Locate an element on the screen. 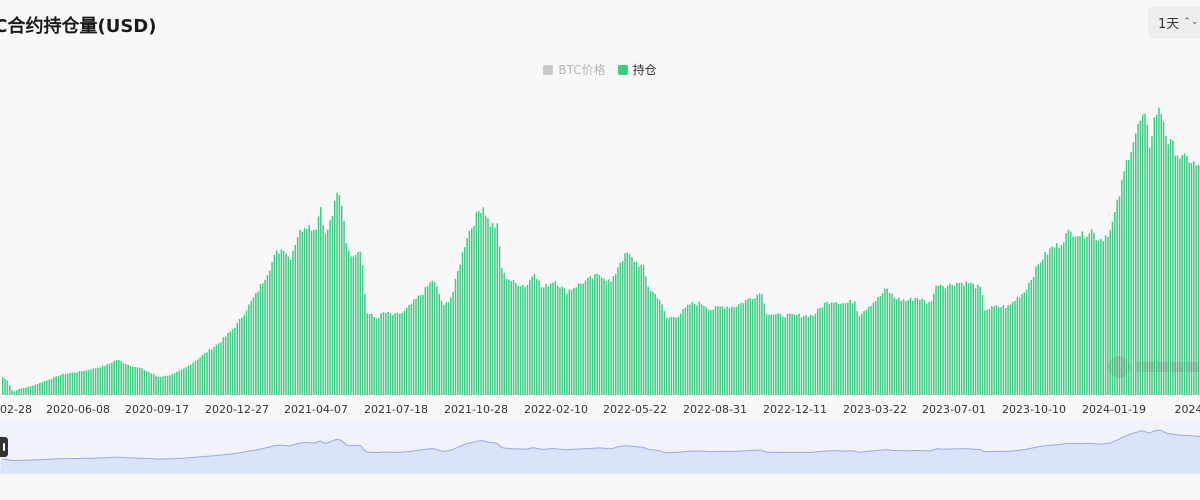 This screenshot has height=500, width=1200. data-zoom-slider is located at coordinates (600, 447).